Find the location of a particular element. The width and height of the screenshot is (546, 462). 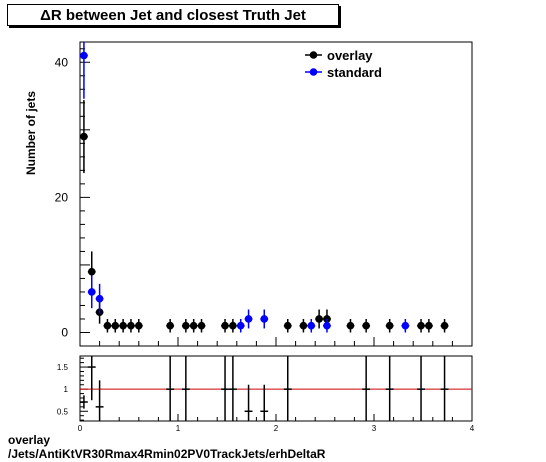

footer-label: overlay is located at coordinates (29, 440).